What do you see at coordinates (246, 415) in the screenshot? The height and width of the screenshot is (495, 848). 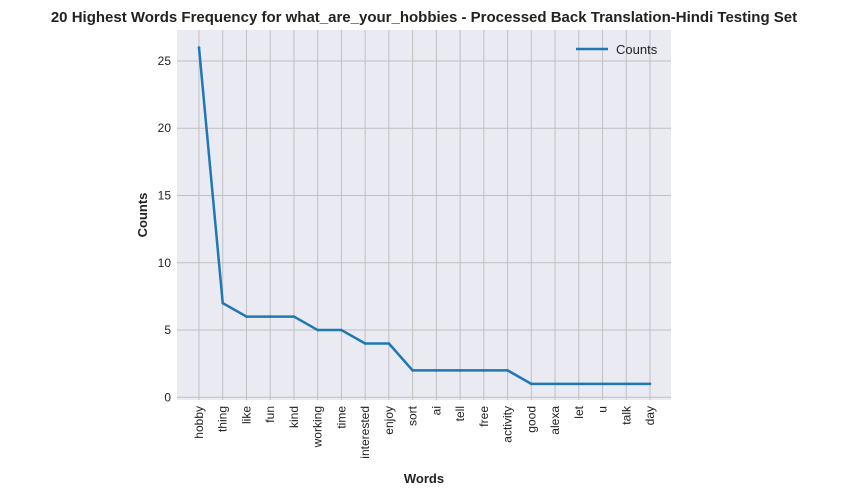 I see `x-tick-label: like` at bounding box center [246, 415].